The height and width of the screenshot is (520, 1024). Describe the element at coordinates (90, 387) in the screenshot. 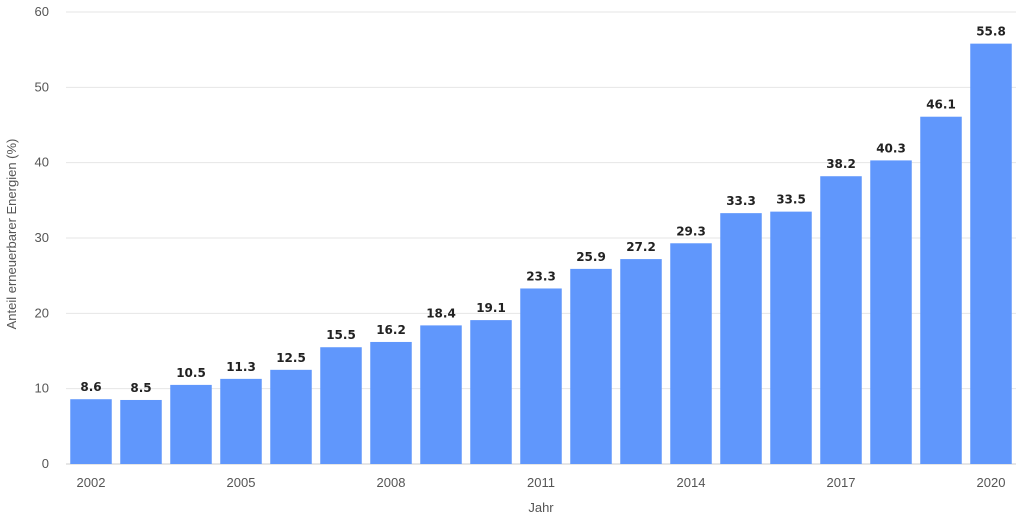

I see `data-label: 8.6` at that location.